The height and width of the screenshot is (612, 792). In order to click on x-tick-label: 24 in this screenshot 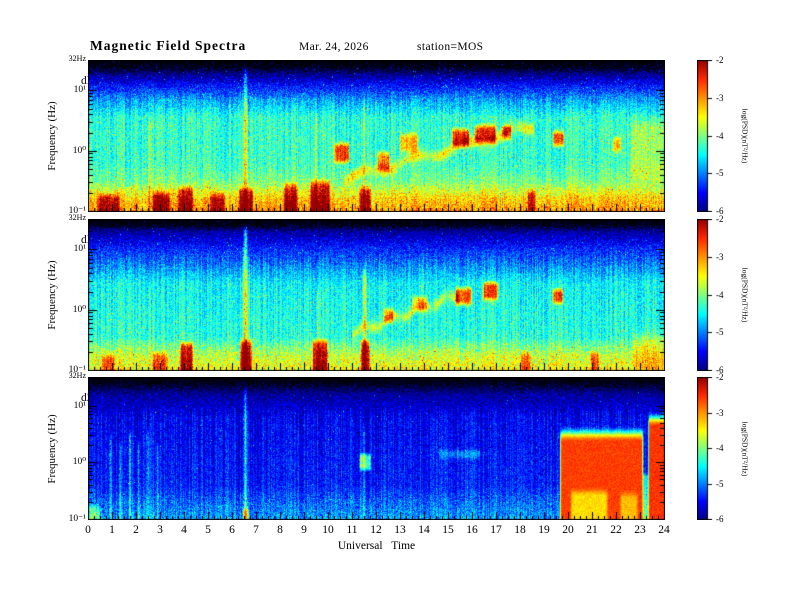, I will do `click(664, 530)`.